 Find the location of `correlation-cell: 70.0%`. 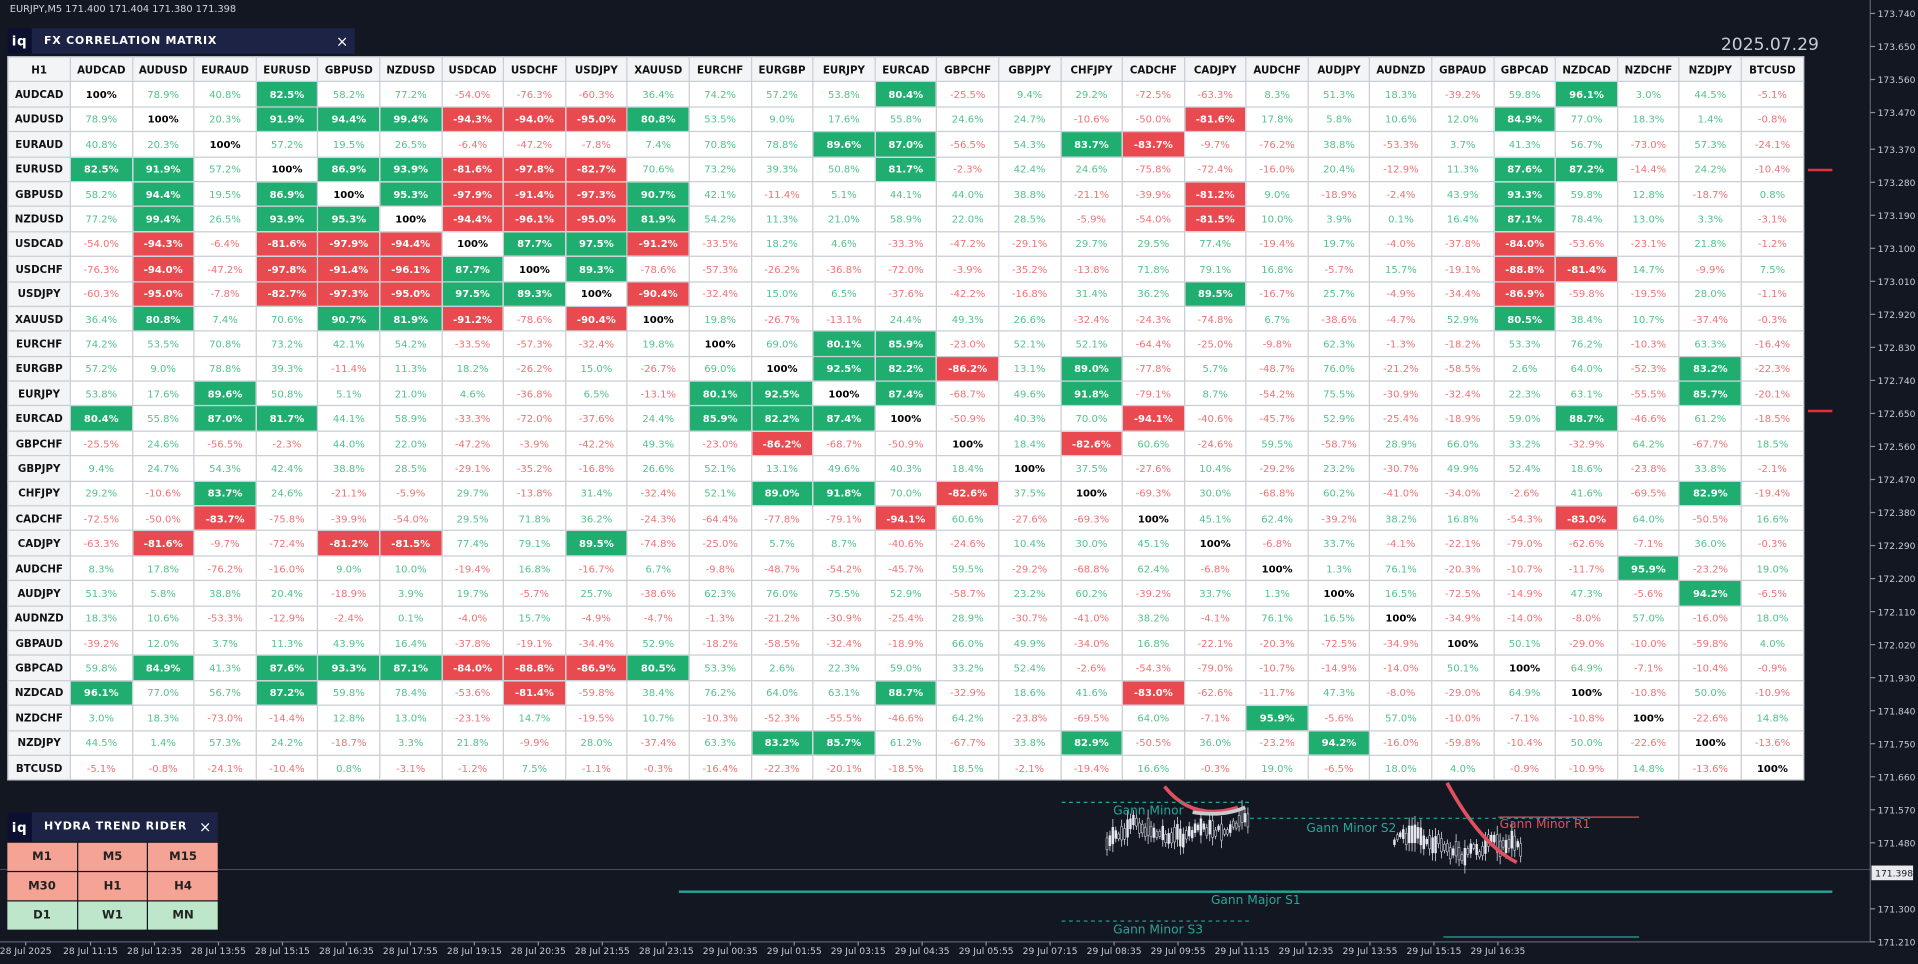

correlation-cell: 70.0% is located at coordinates (1091, 418).